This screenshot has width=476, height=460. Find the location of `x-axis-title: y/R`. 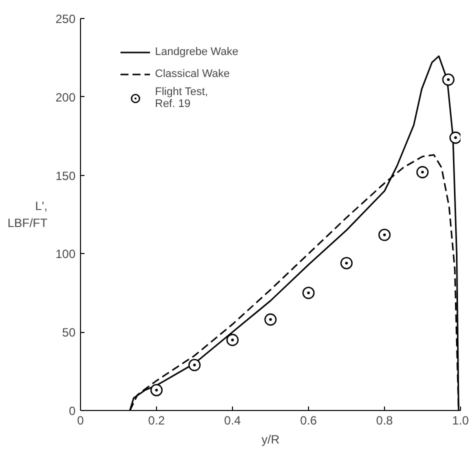

x-axis-title: y/R is located at coordinates (271, 439).